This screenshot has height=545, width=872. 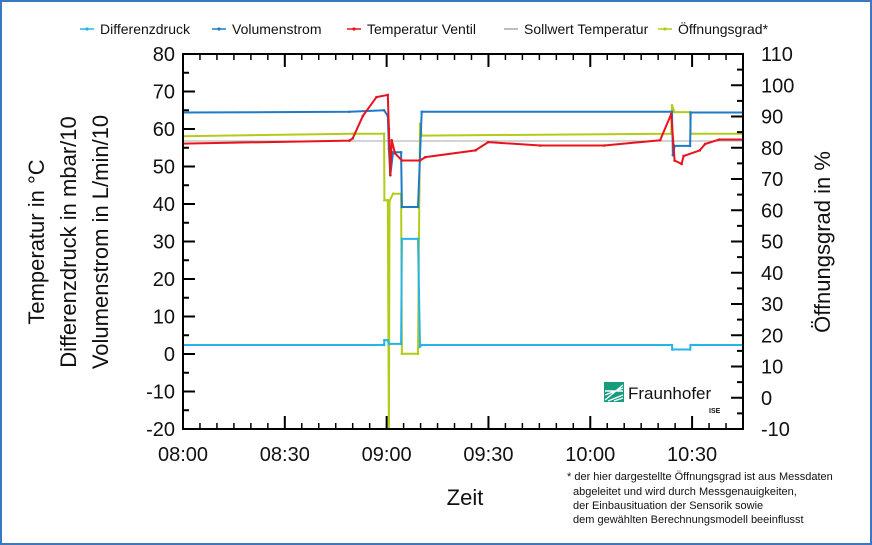 What do you see at coordinates (145, 29) in the screenshot?
I see `legend-label: Differenzdruck` at bounding box center [145, 29].